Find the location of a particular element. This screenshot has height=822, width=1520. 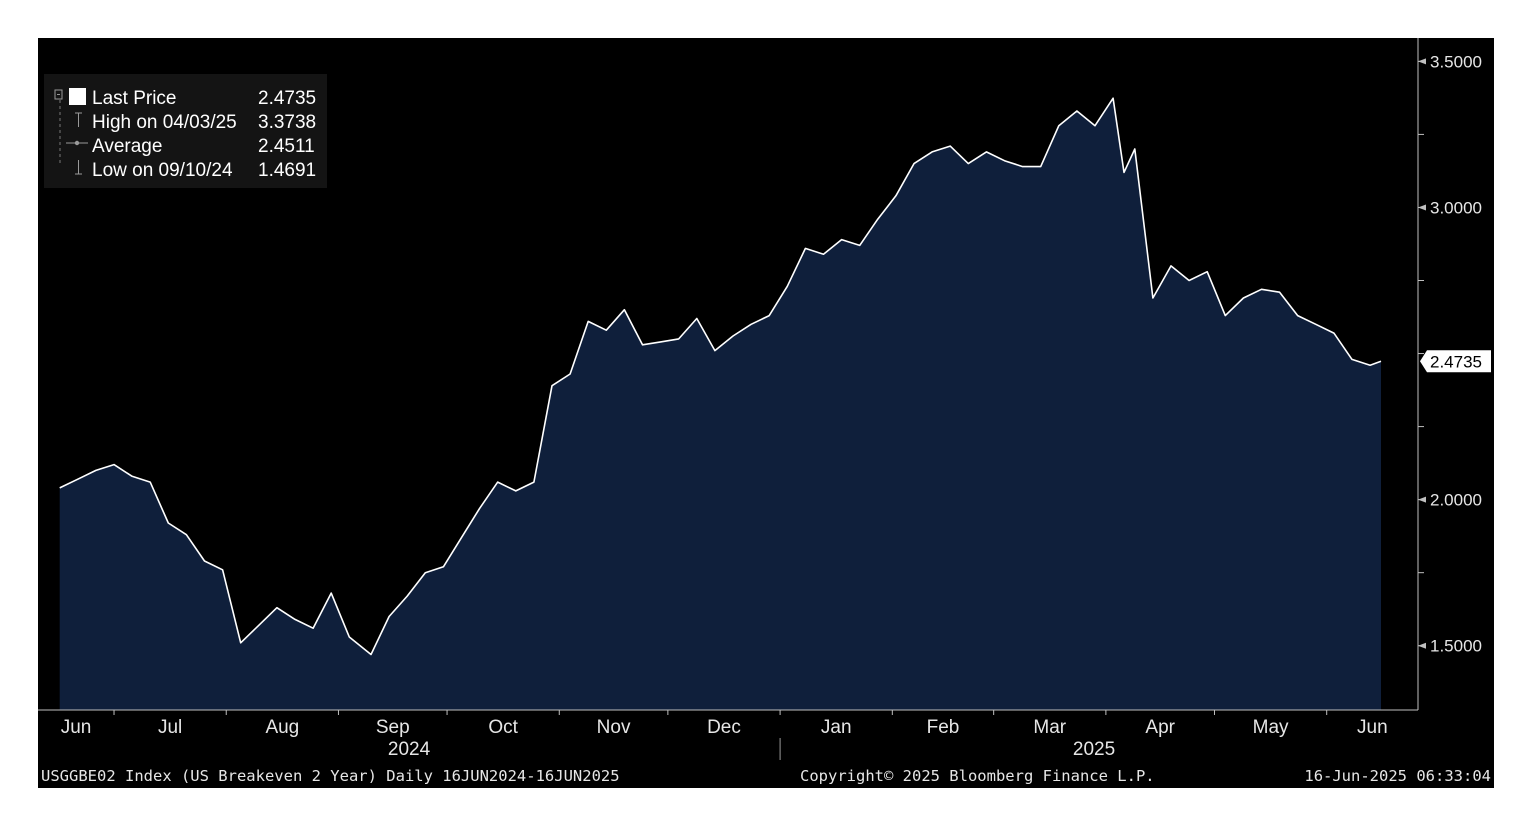

y-tick-0: 1.5000 is located at coordinates (1450, 646).